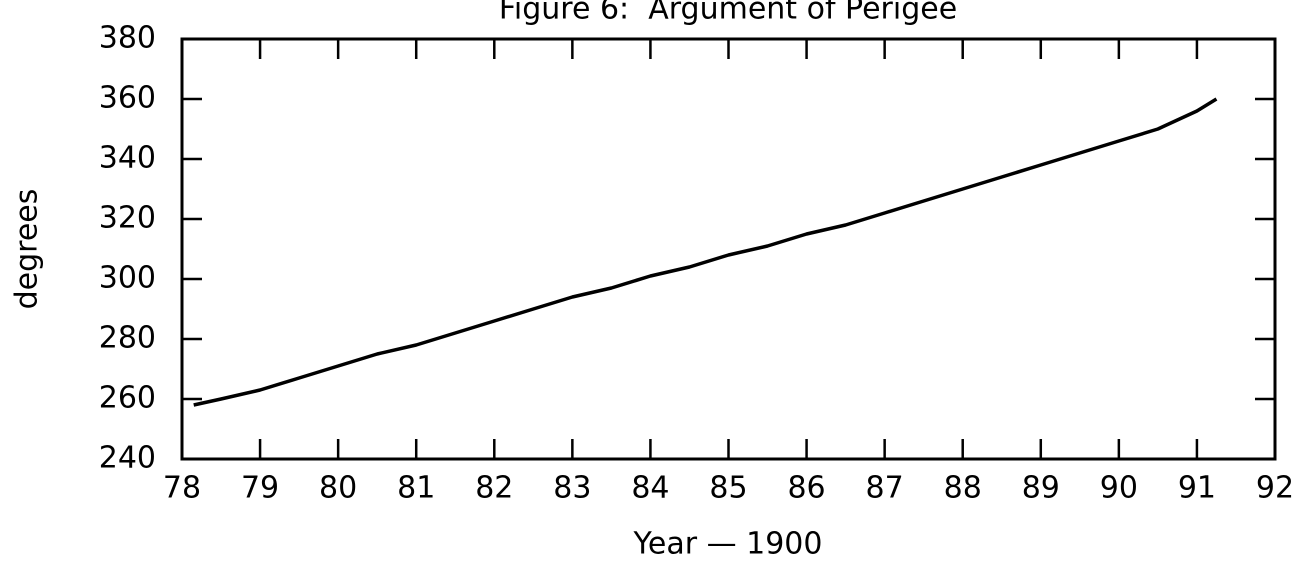 The width and height of the screenshot is (1307, 562). What do you see at coordinates (127, 398) in the screenshot?
I see `y-tick-label: 260` at bounding box center [127, 398].